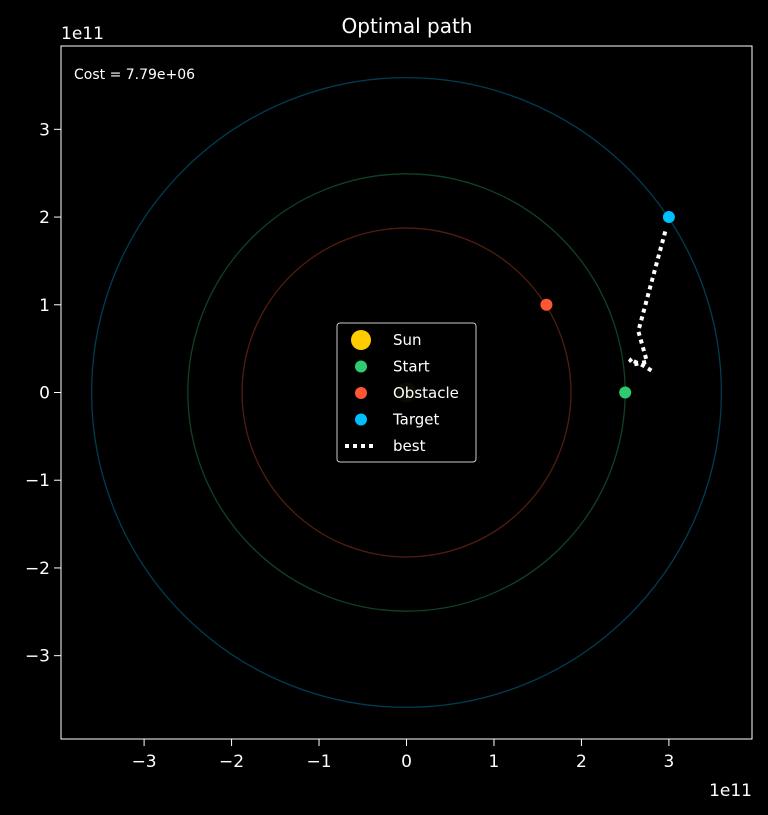 This screenshot has height=815, width=768. What do you see at coordinates (730, 791) in the screenshot?
I see `x-scale-label: 1e11` at bounding box center [730, 791].